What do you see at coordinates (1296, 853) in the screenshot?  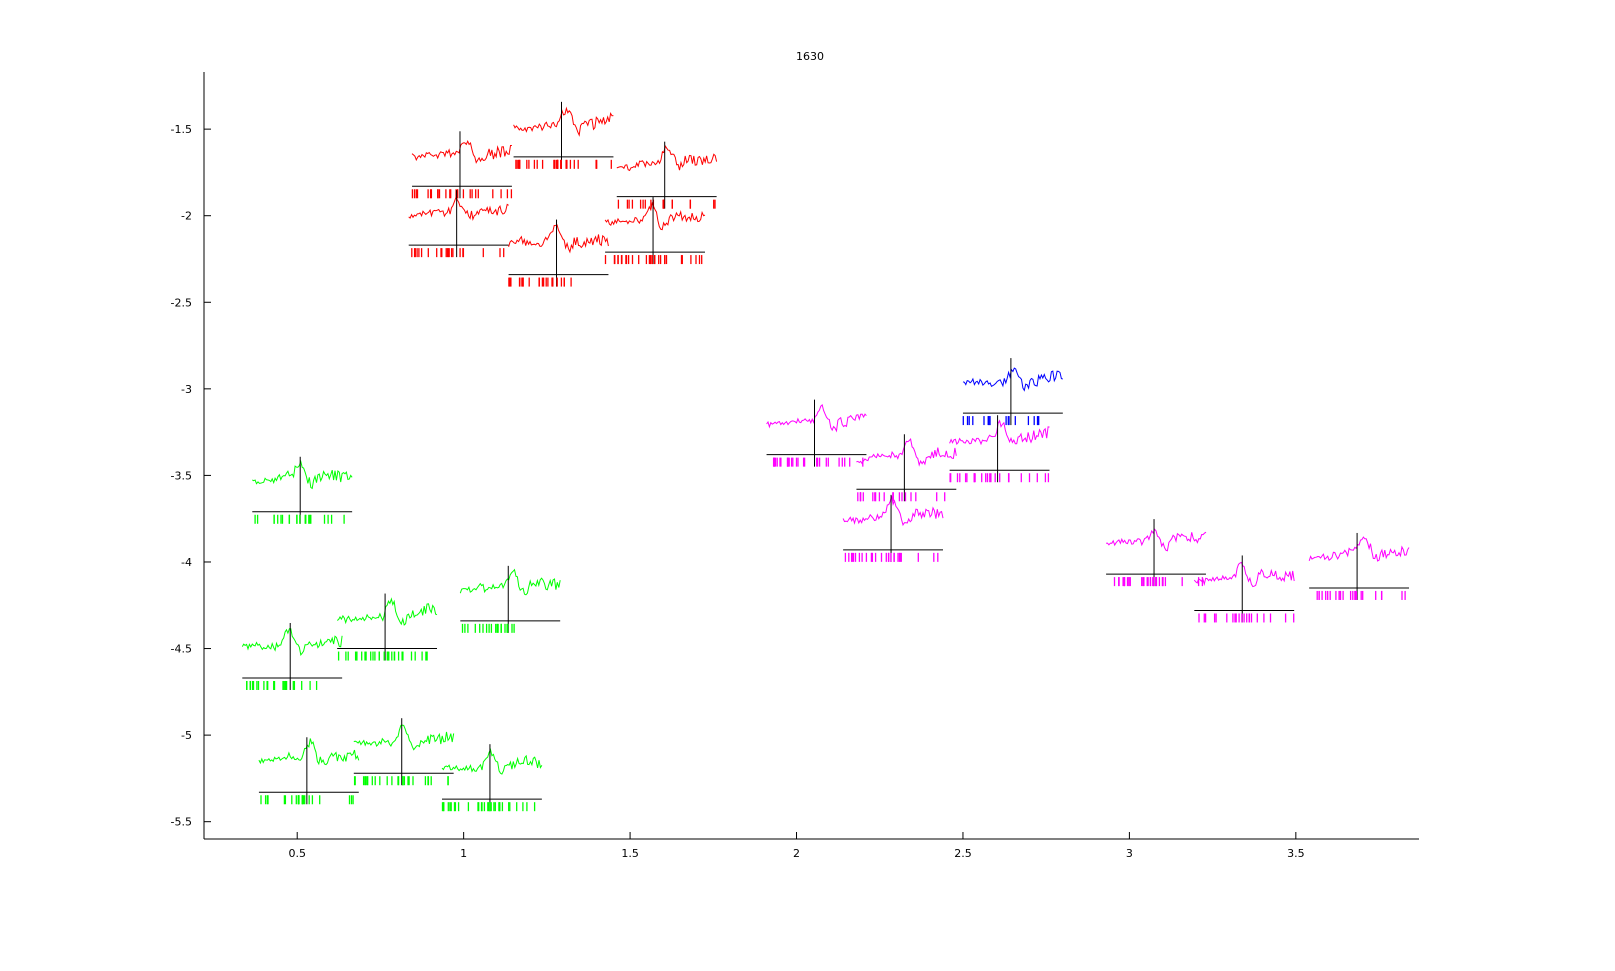 I see `x-tick-label: 3.5` at bounding box center [1296, 853].